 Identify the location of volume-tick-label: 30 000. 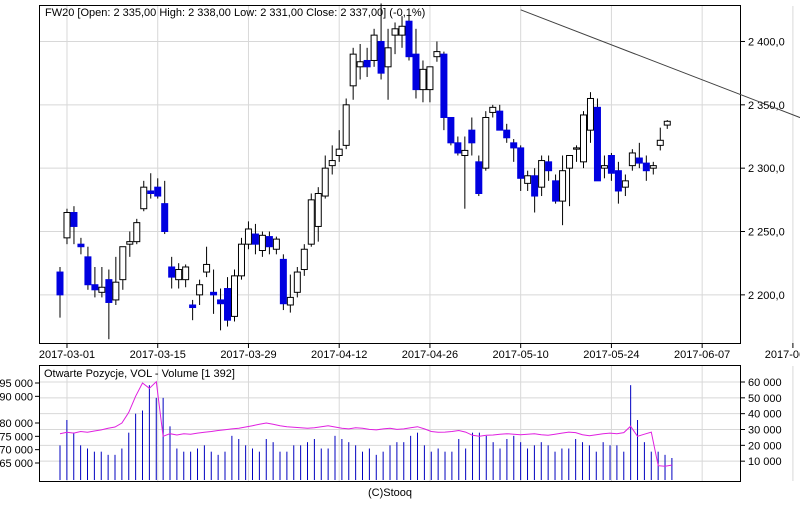
(765, 431).